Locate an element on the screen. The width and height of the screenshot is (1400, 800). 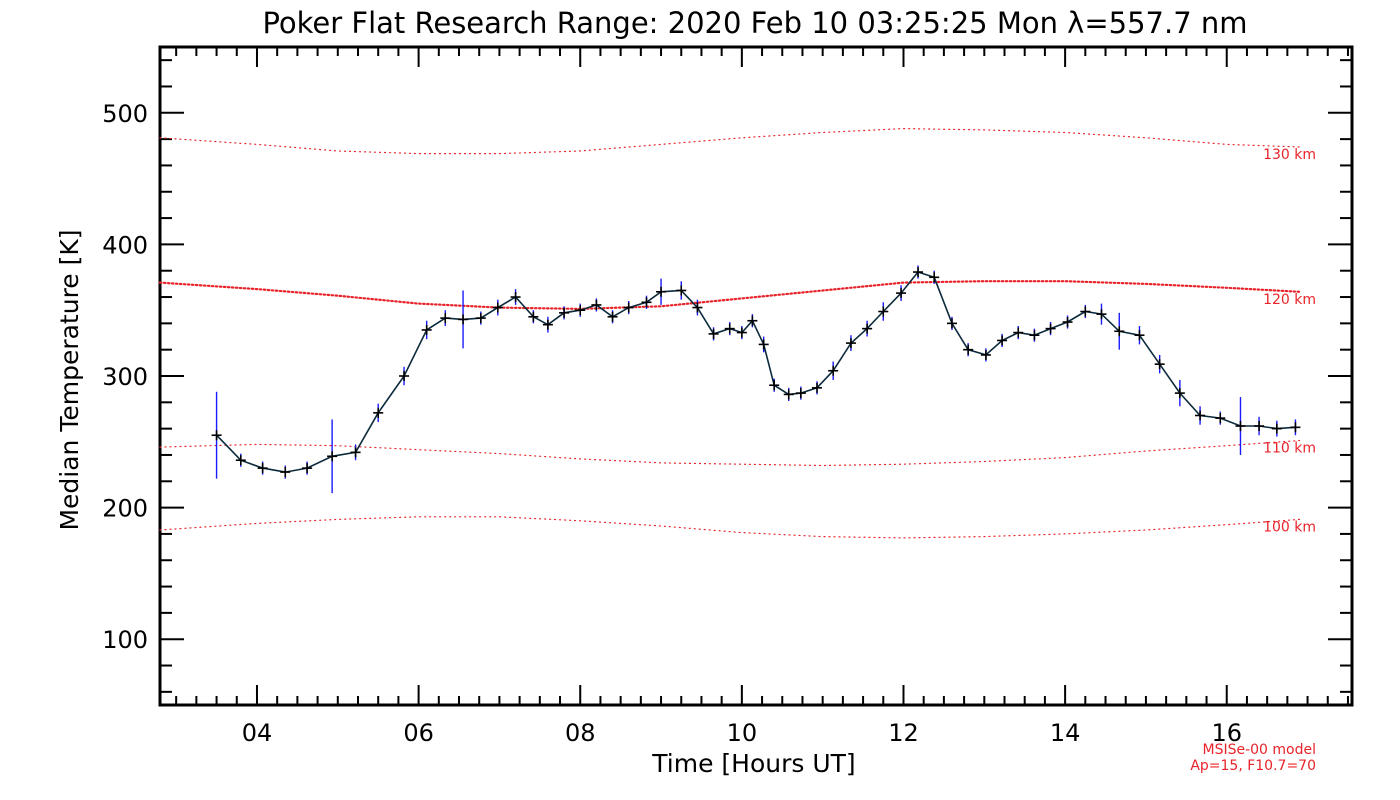
x-tick-label: 12 is located at coordinates (903, 733).